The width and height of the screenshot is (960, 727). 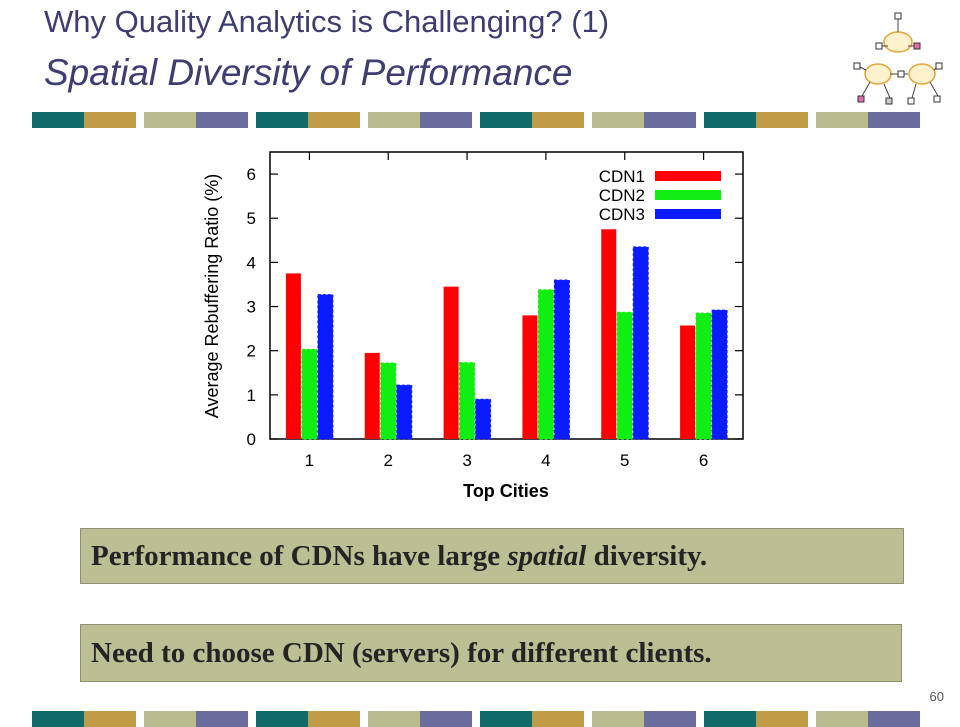 What do you see at coordinates (388, 460) in the screenshot?
I see `x-tick-label: 2` at bounding box center [388, 460].